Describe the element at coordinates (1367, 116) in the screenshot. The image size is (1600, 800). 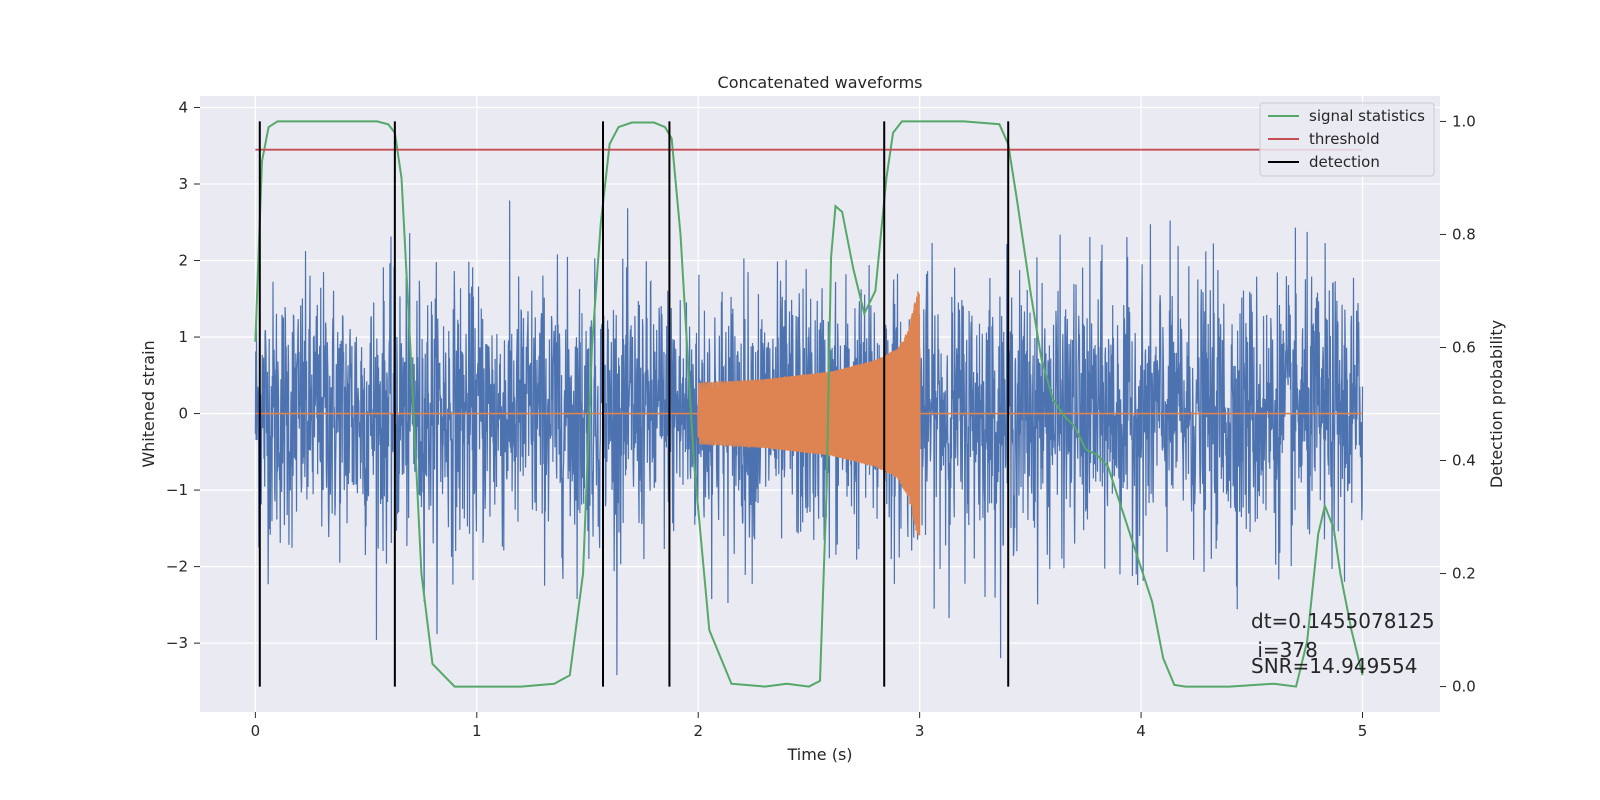
I see `legend-label-signal-statistics: signal statistics` at that location.